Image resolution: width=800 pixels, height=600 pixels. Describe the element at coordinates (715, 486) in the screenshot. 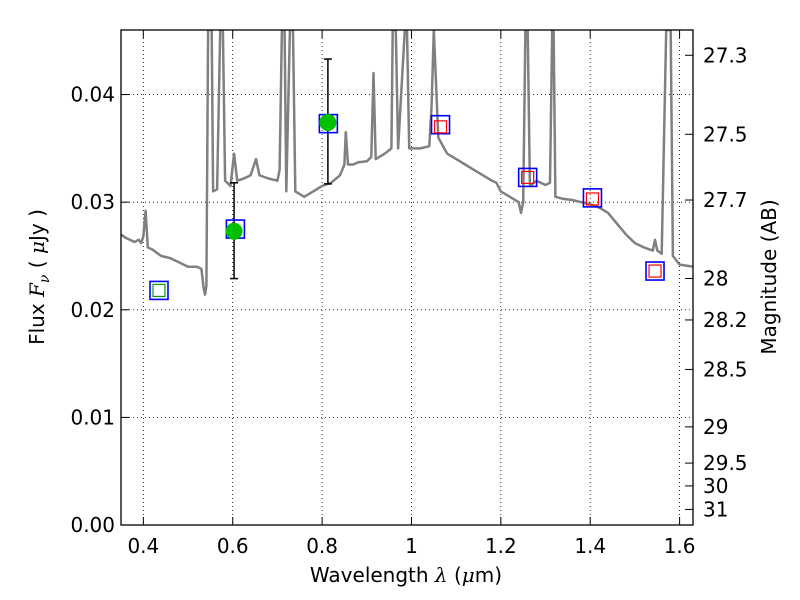

I see `mag-tick-label: 30` at that location.